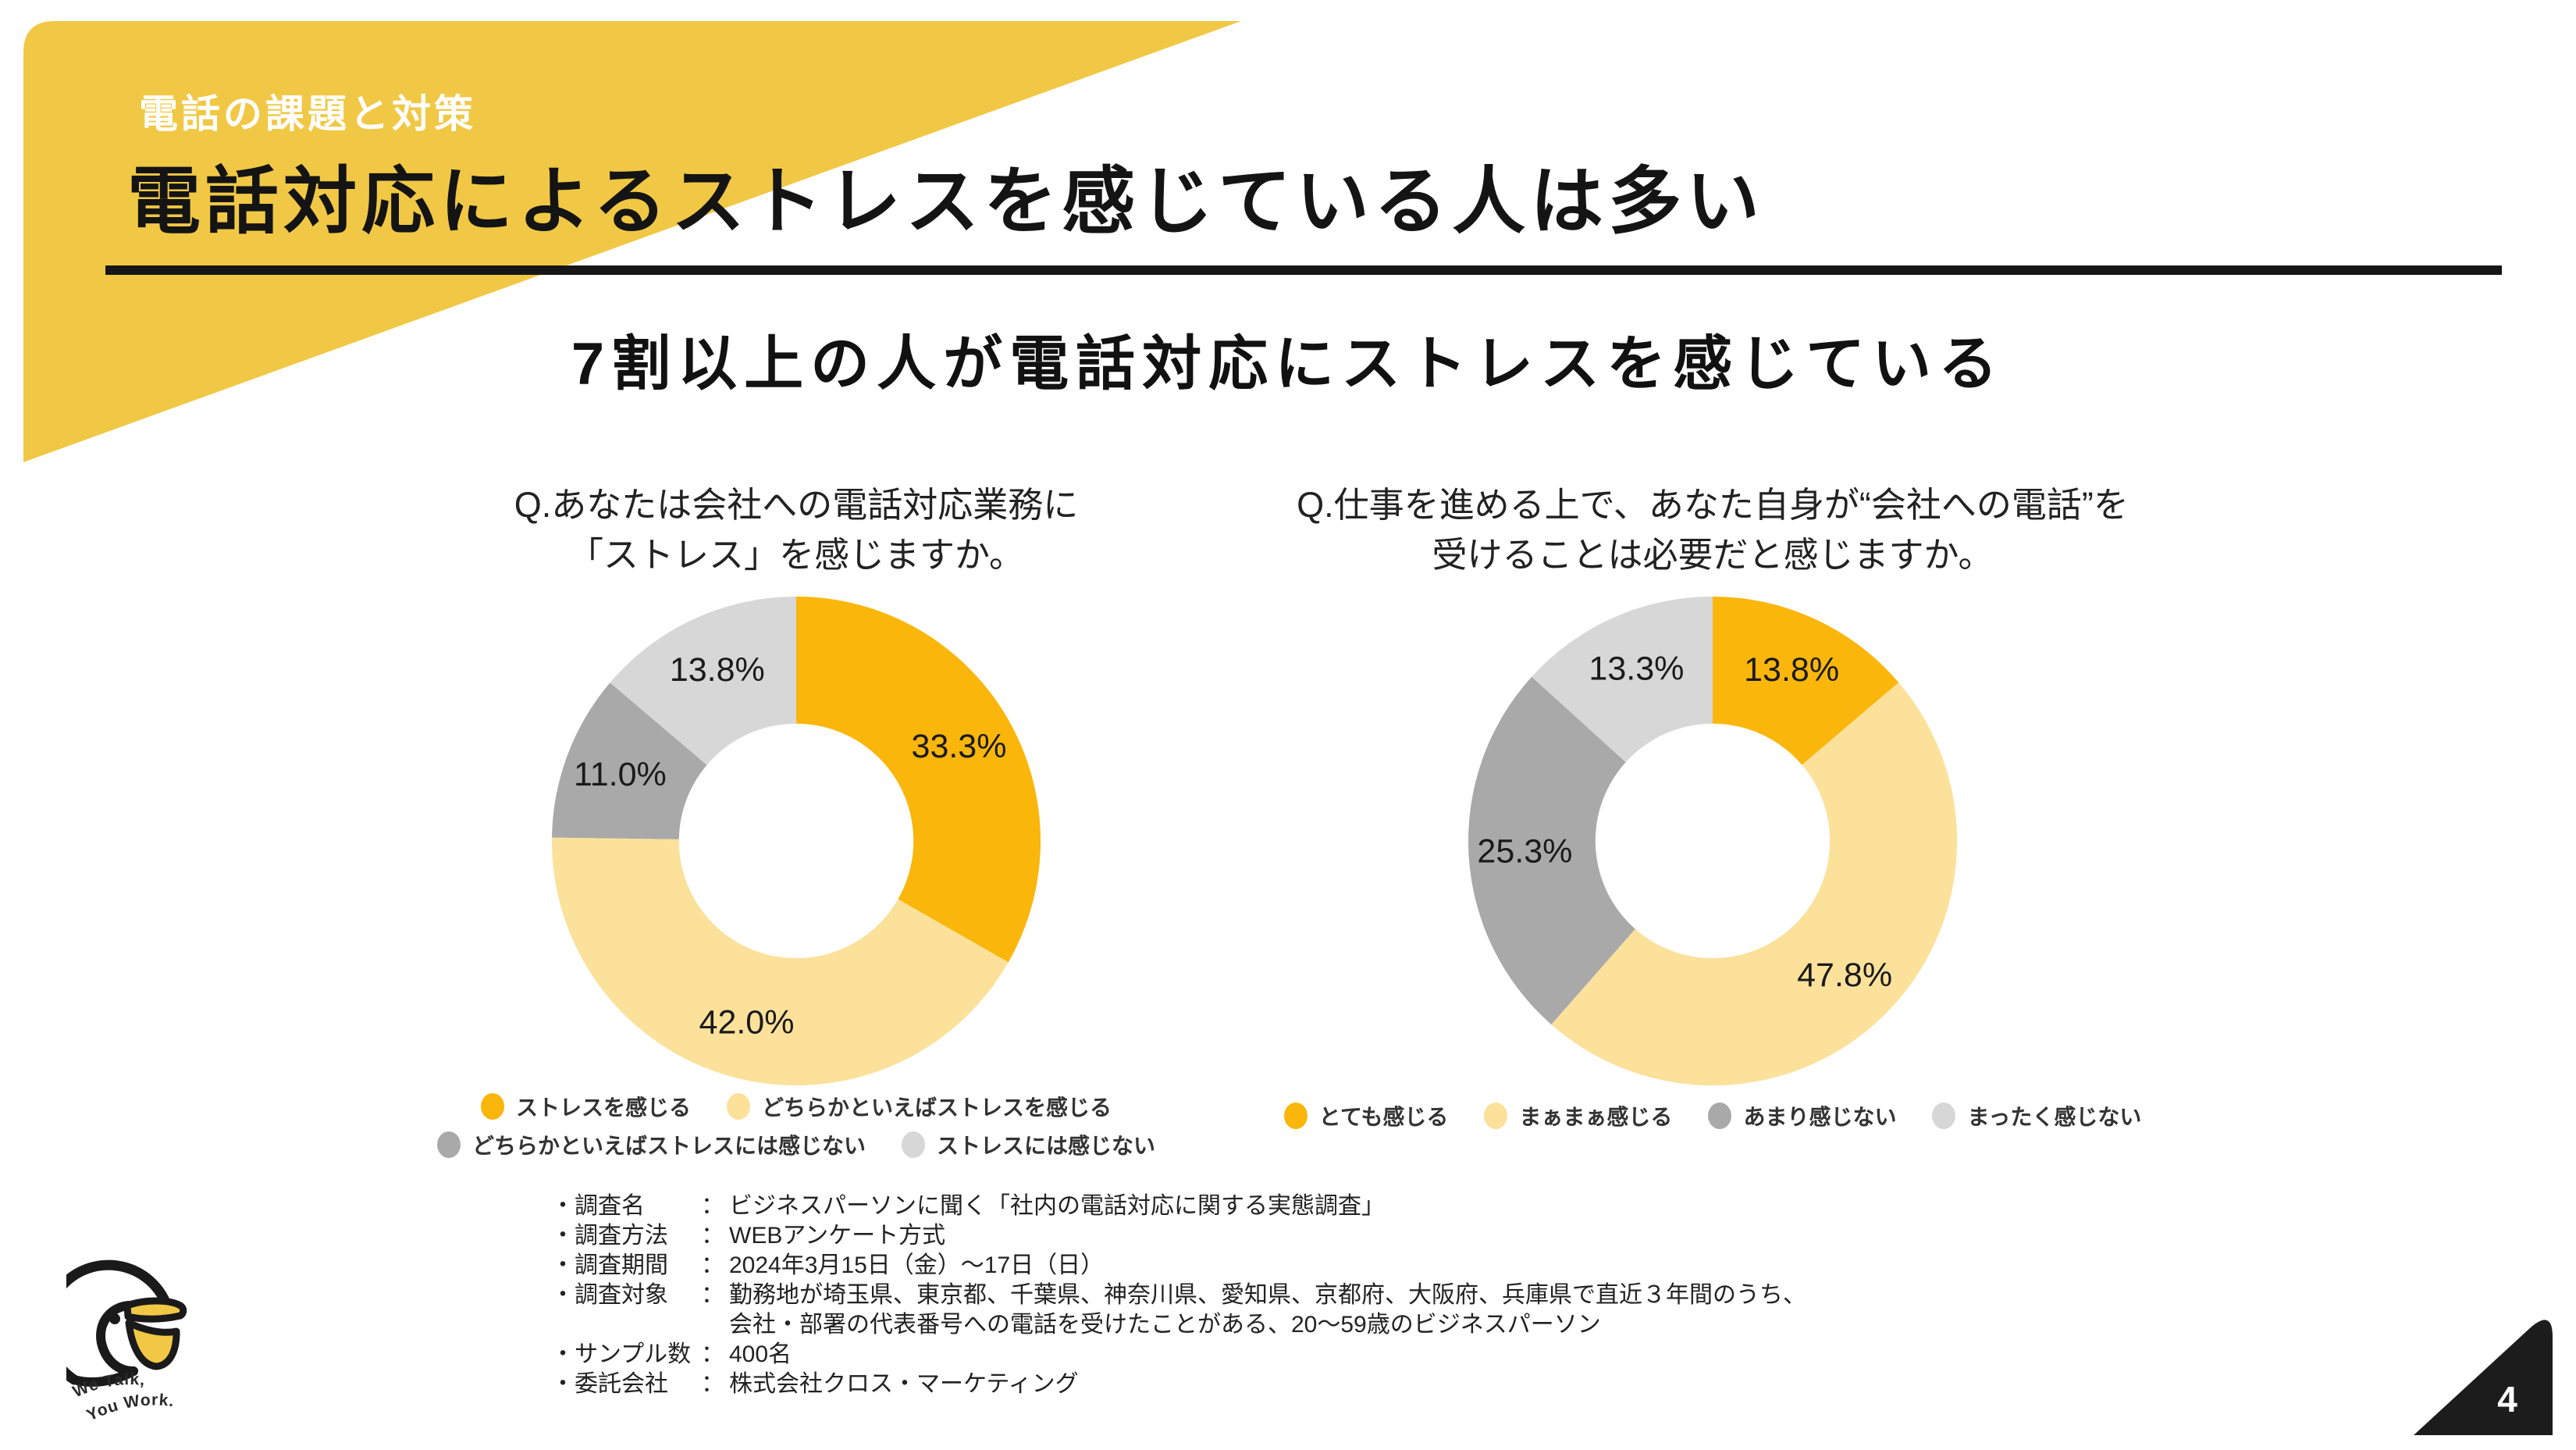 Image resolution: width=2576 pixels, height=1450 pixels. I want to click on legend-row: ストレスを感じる どちらかといえばストレスを感じる, so click(796, 1106).